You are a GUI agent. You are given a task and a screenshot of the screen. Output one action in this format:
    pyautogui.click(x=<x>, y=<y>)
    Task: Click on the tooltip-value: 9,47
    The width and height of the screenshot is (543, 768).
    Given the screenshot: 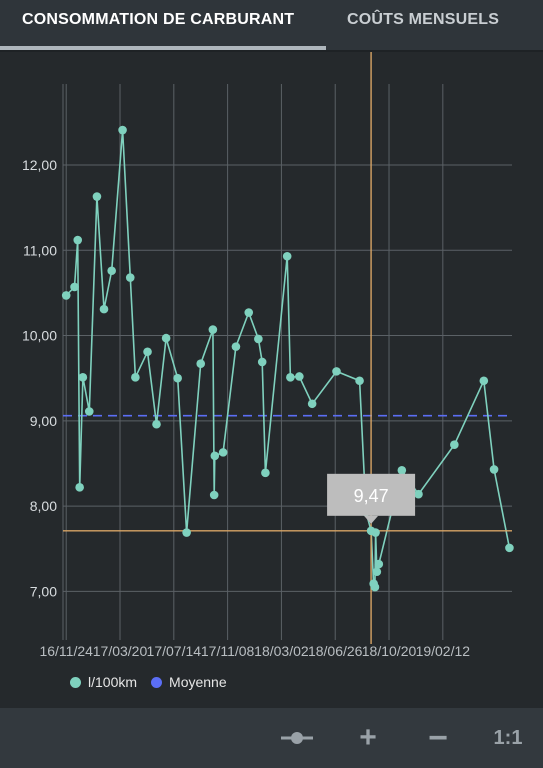 What is the action you would take?
    pyautogui.click(x=371, y=496)
    